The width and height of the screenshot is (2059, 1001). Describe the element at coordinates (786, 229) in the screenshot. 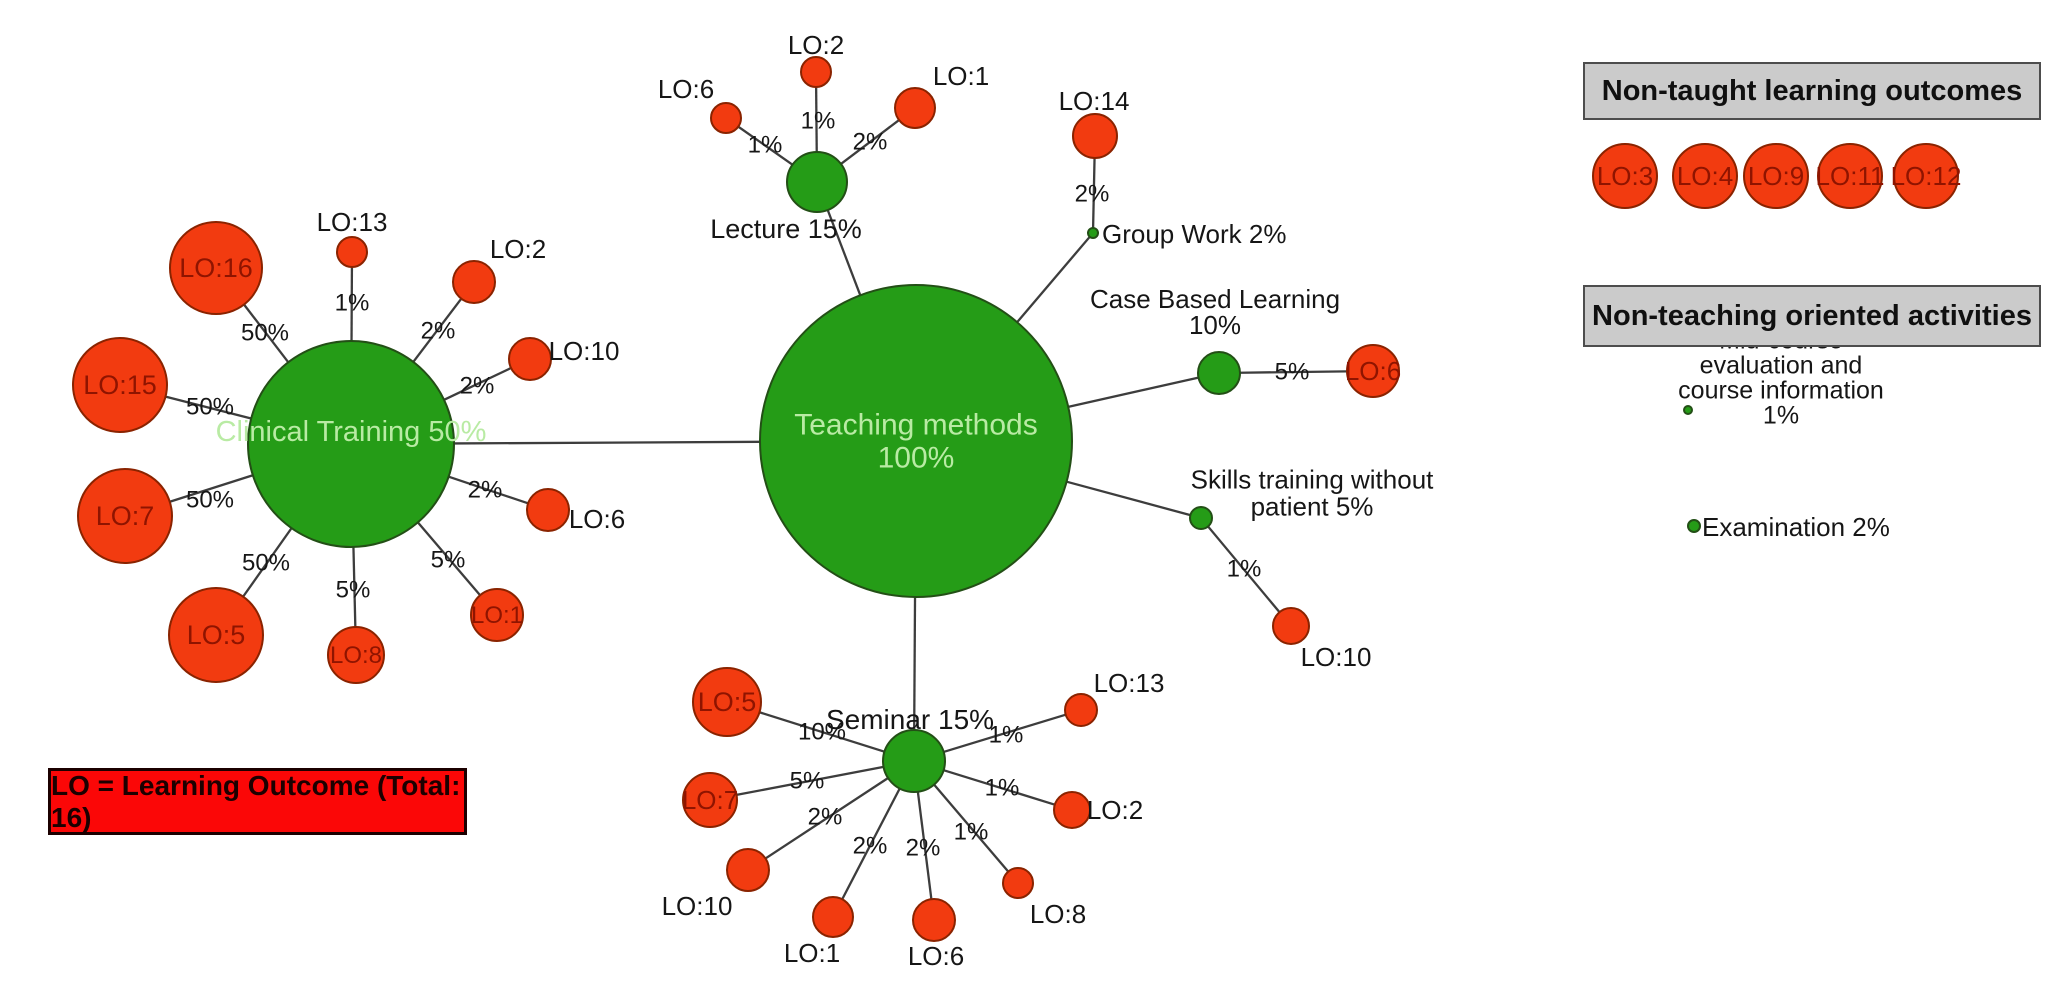

I see `node-label-lecture: Lecture 15%` at that location.